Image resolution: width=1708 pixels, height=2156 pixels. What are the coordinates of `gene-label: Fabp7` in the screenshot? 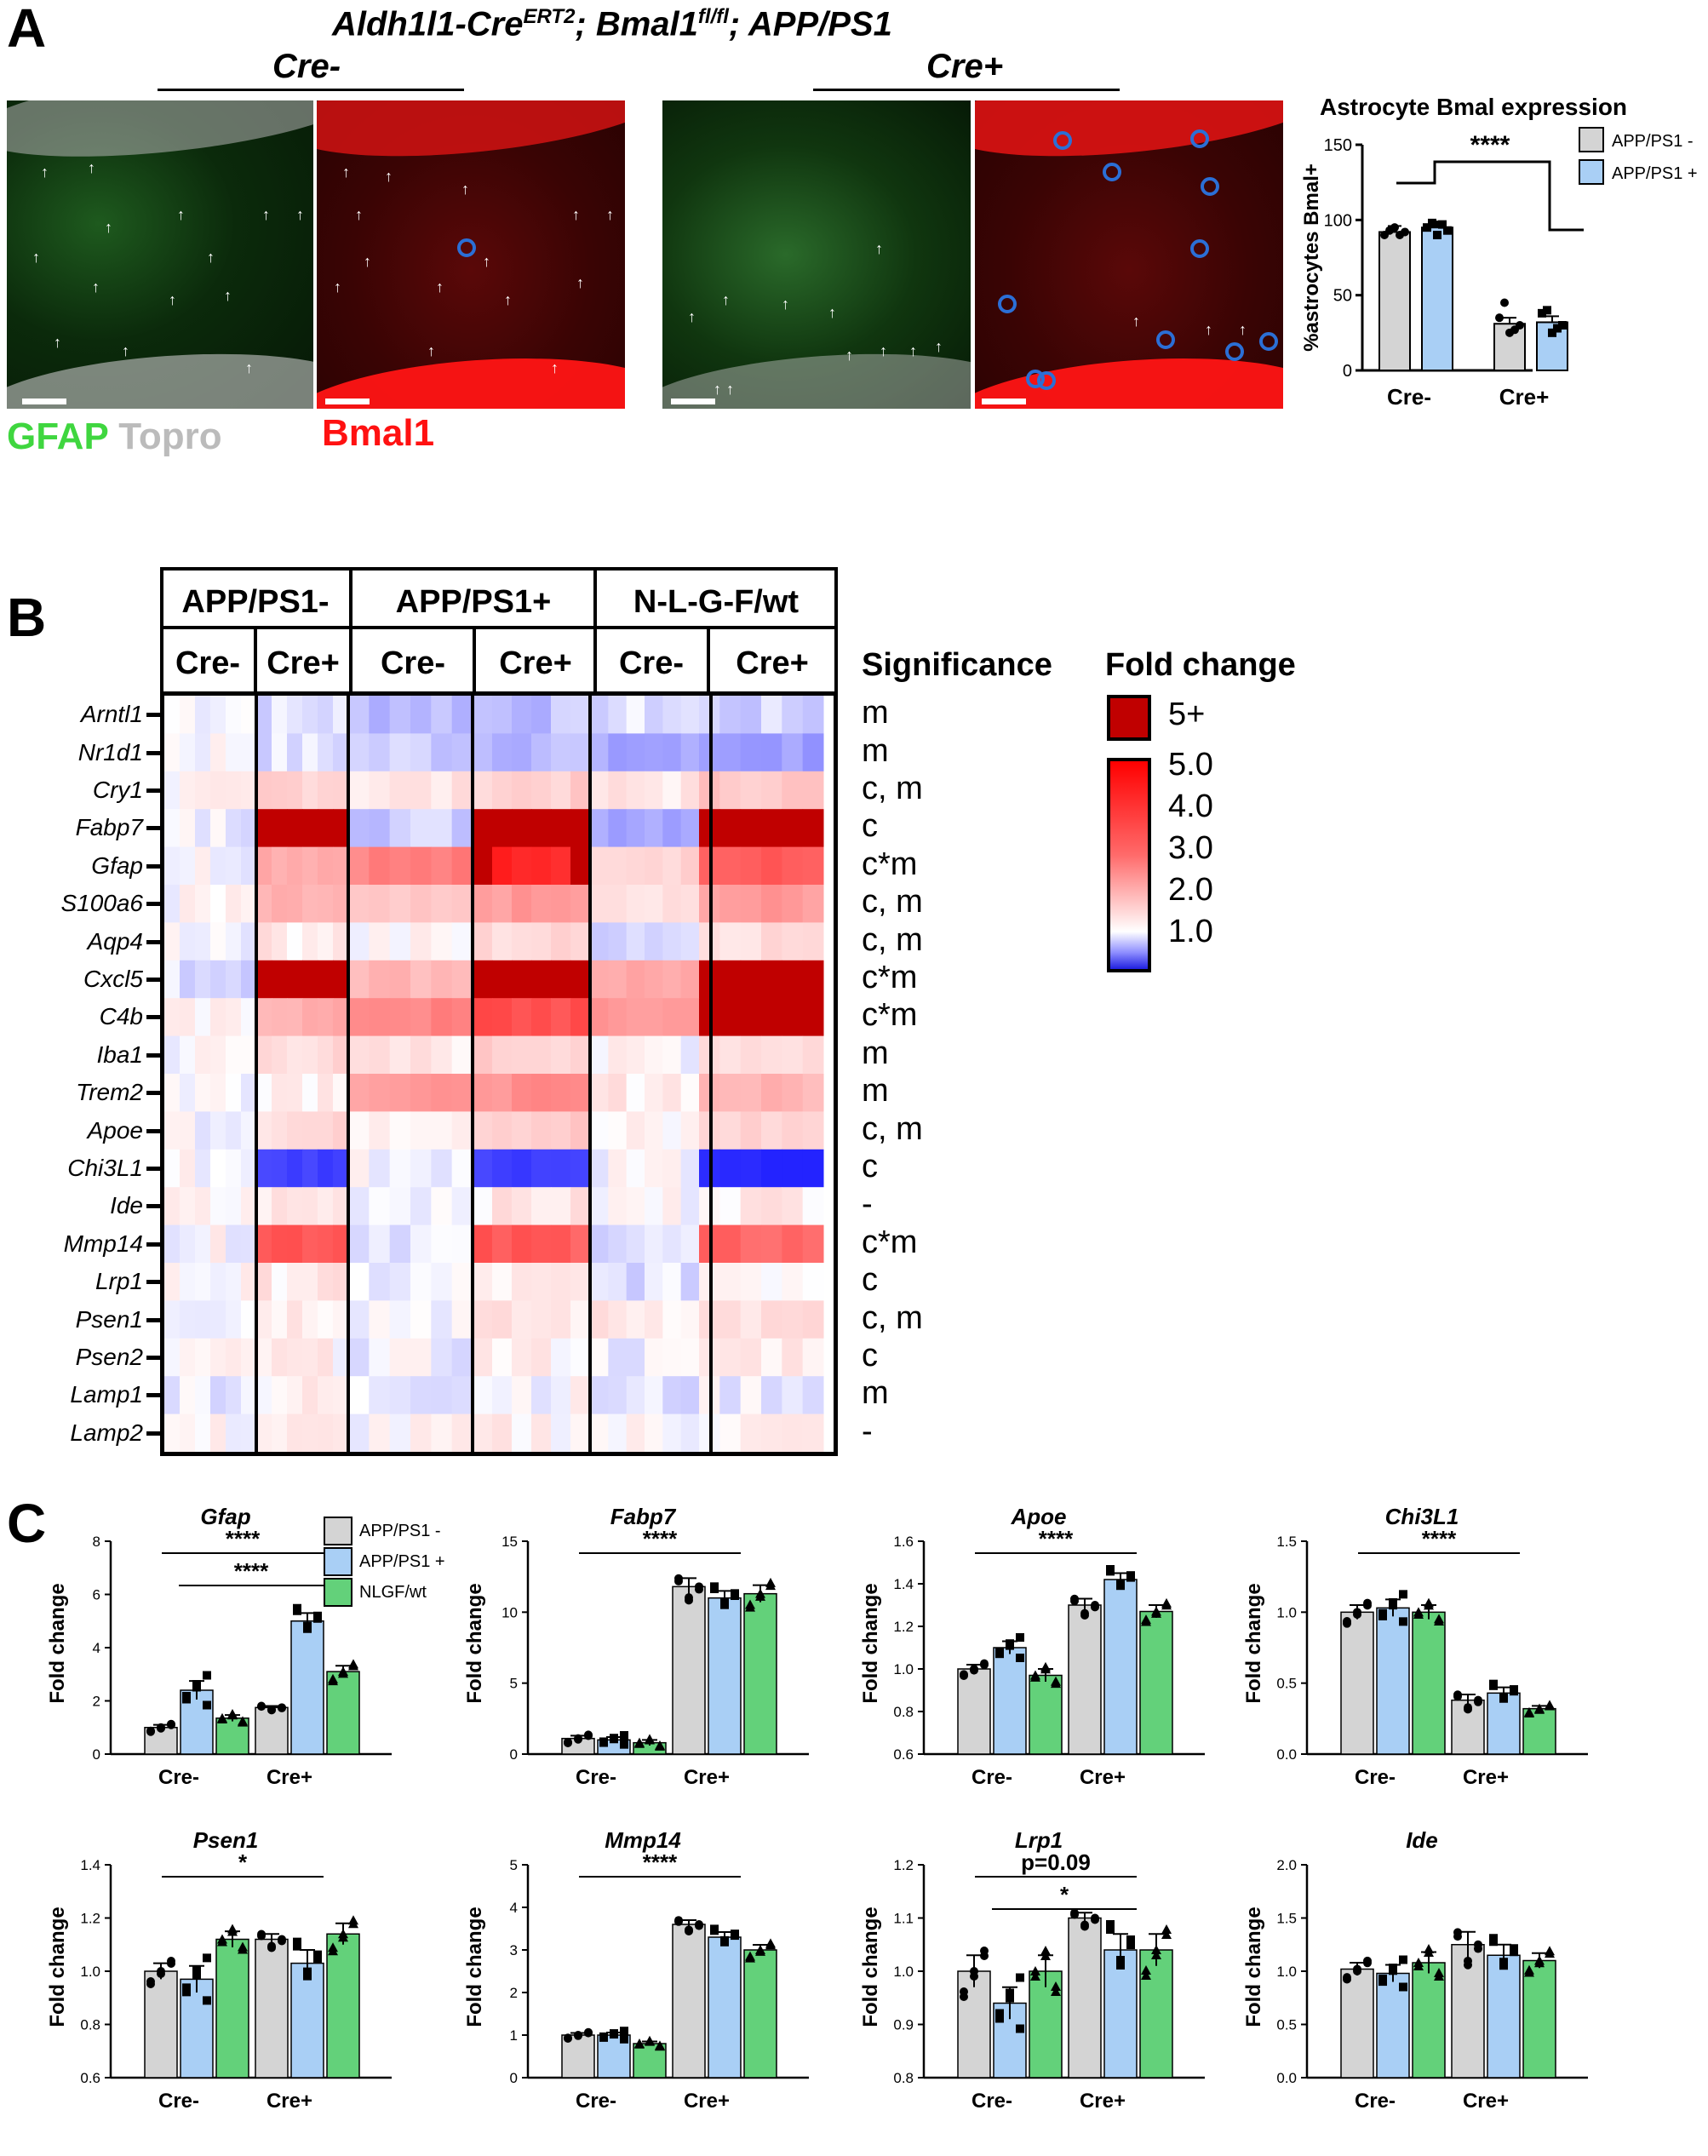 It's located at (109, 827).